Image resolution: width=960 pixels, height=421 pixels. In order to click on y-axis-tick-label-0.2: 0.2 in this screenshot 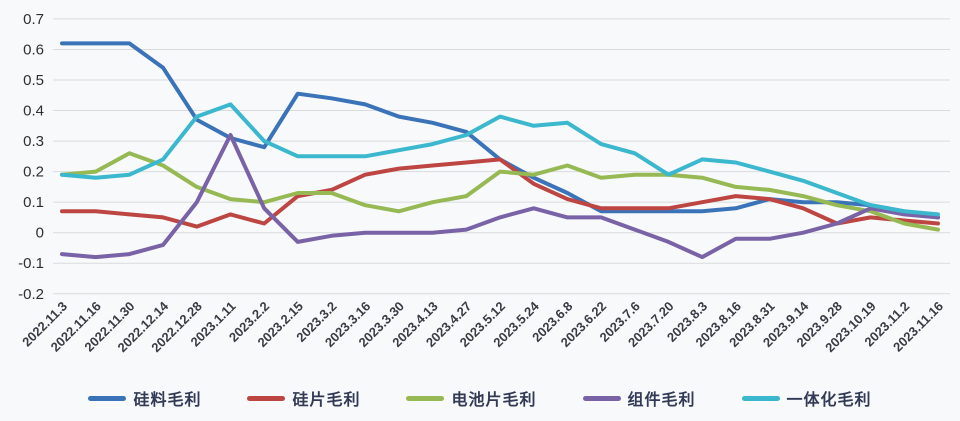, I will do `click(33, 172)`.